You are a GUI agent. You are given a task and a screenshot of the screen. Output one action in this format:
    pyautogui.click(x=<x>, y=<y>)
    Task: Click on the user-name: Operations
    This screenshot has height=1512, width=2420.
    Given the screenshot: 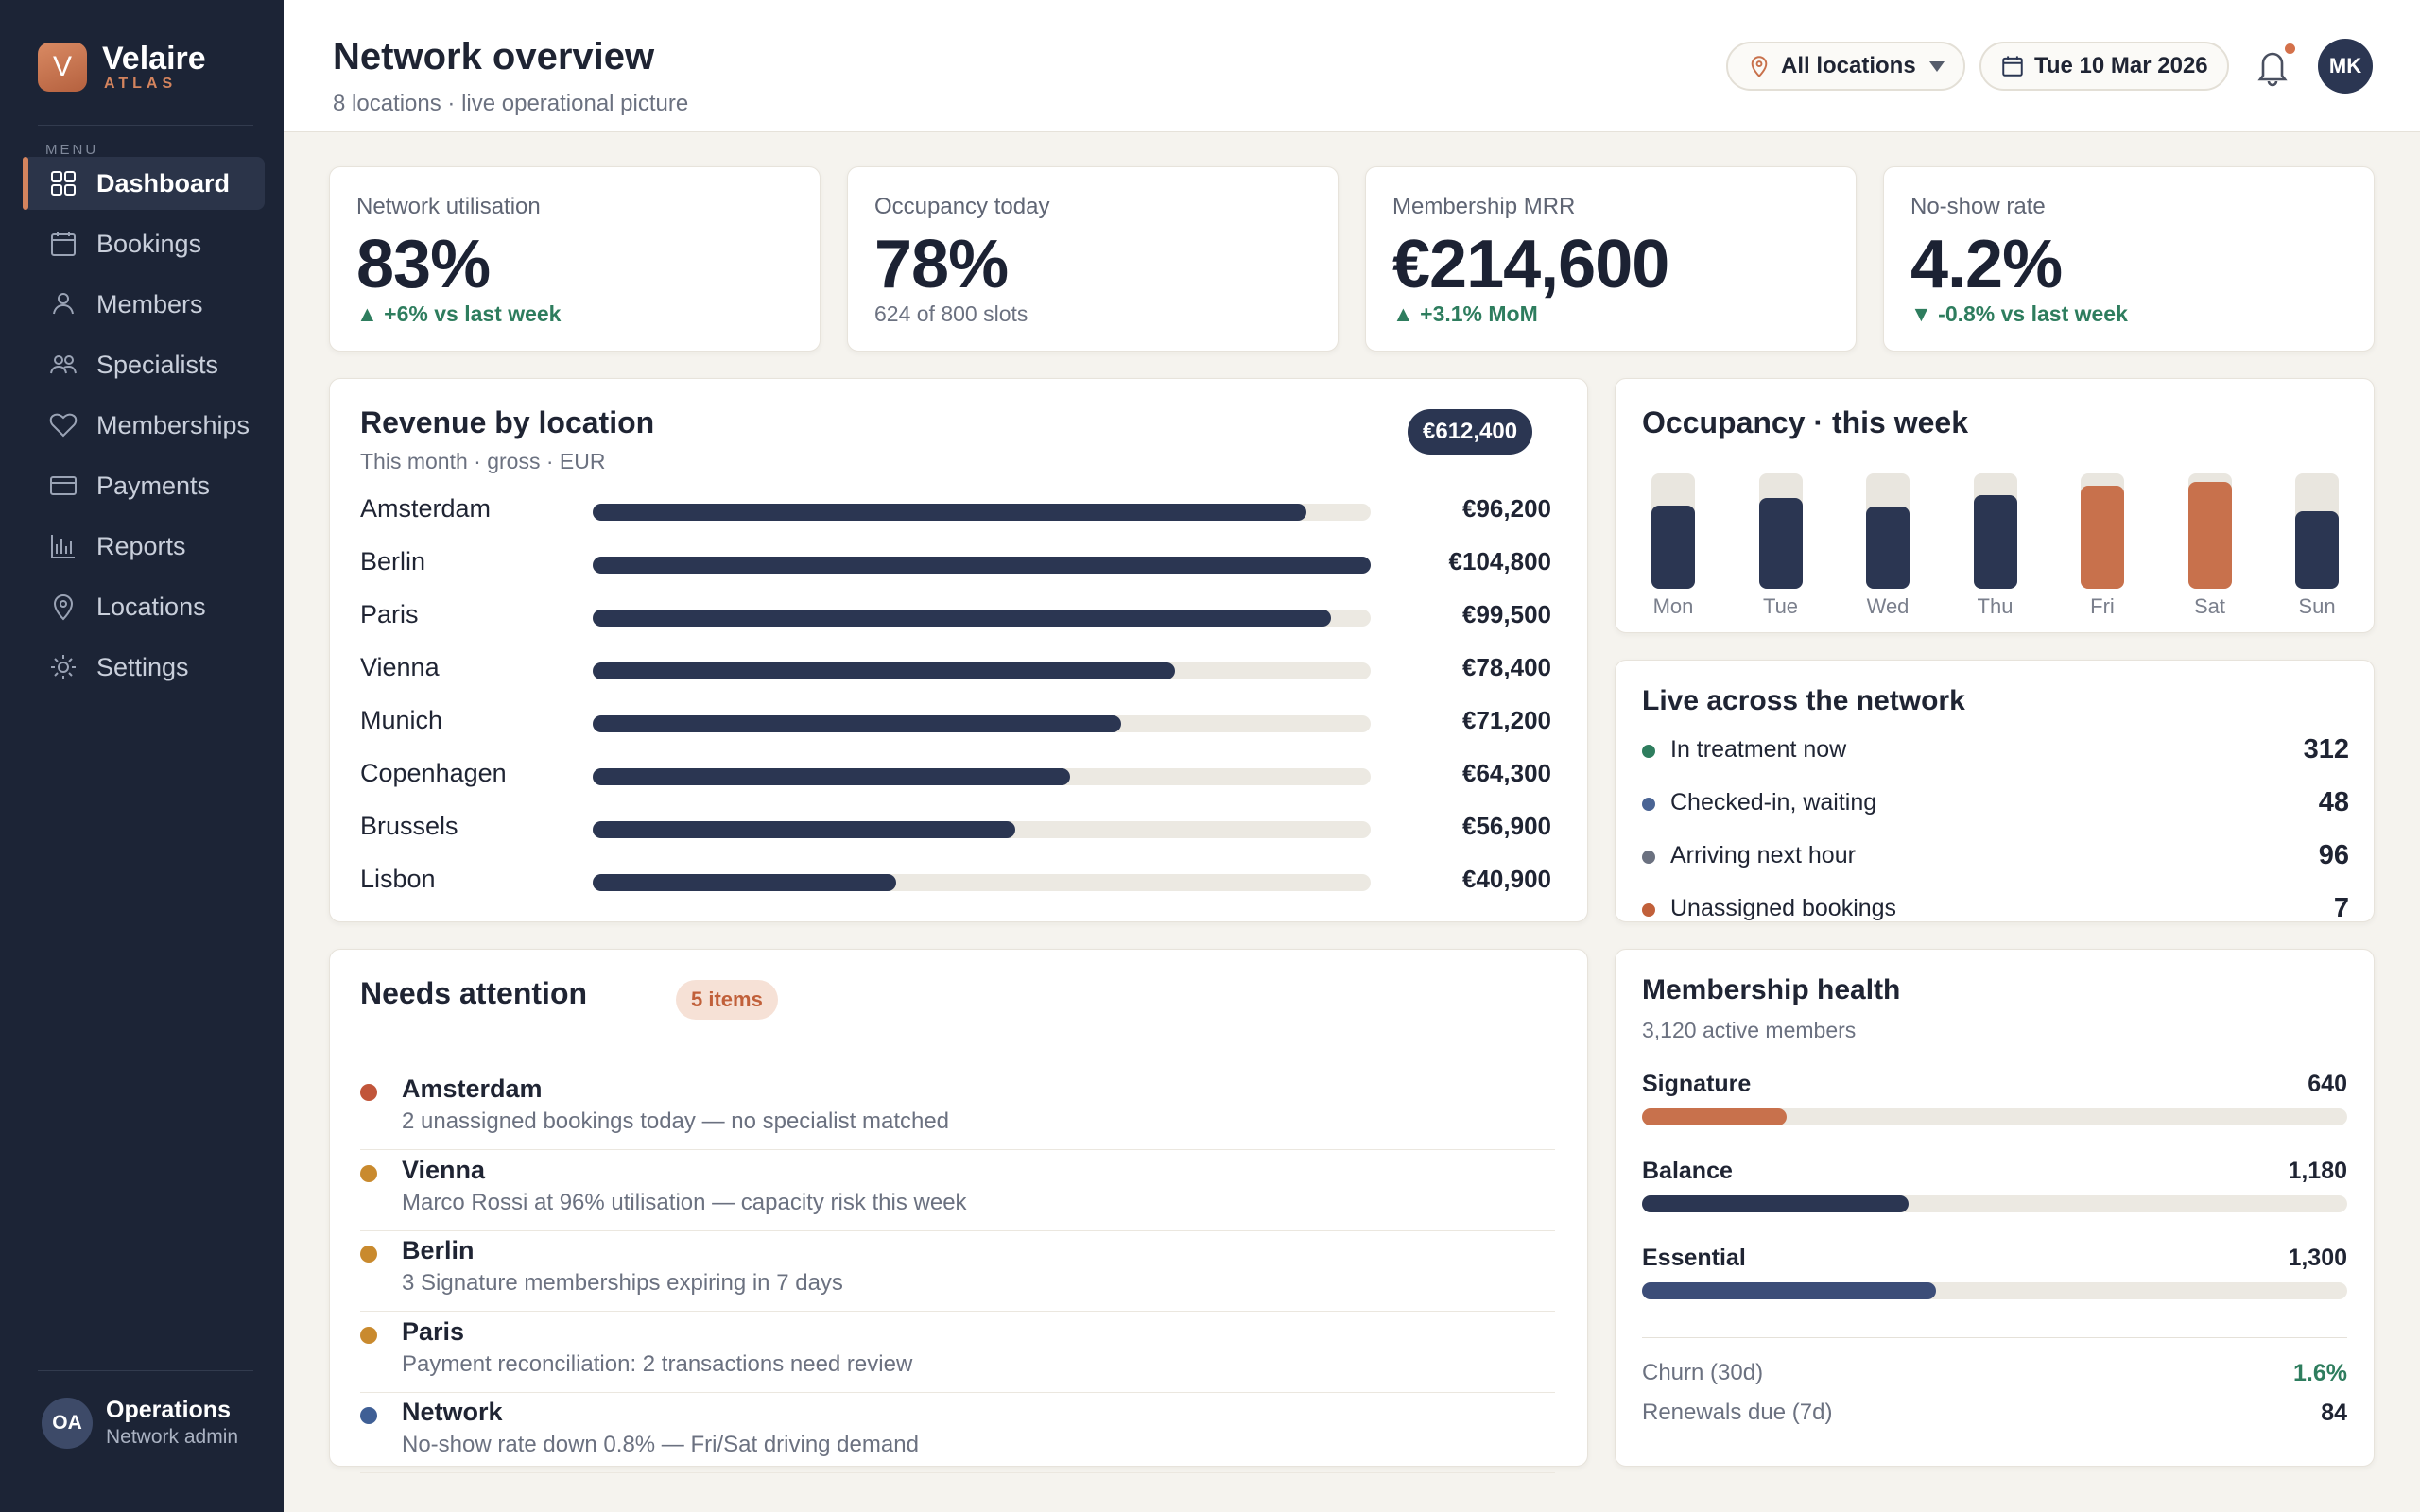 What is the action you would take?
    pyautogui.click(x=169, y=1410)
    